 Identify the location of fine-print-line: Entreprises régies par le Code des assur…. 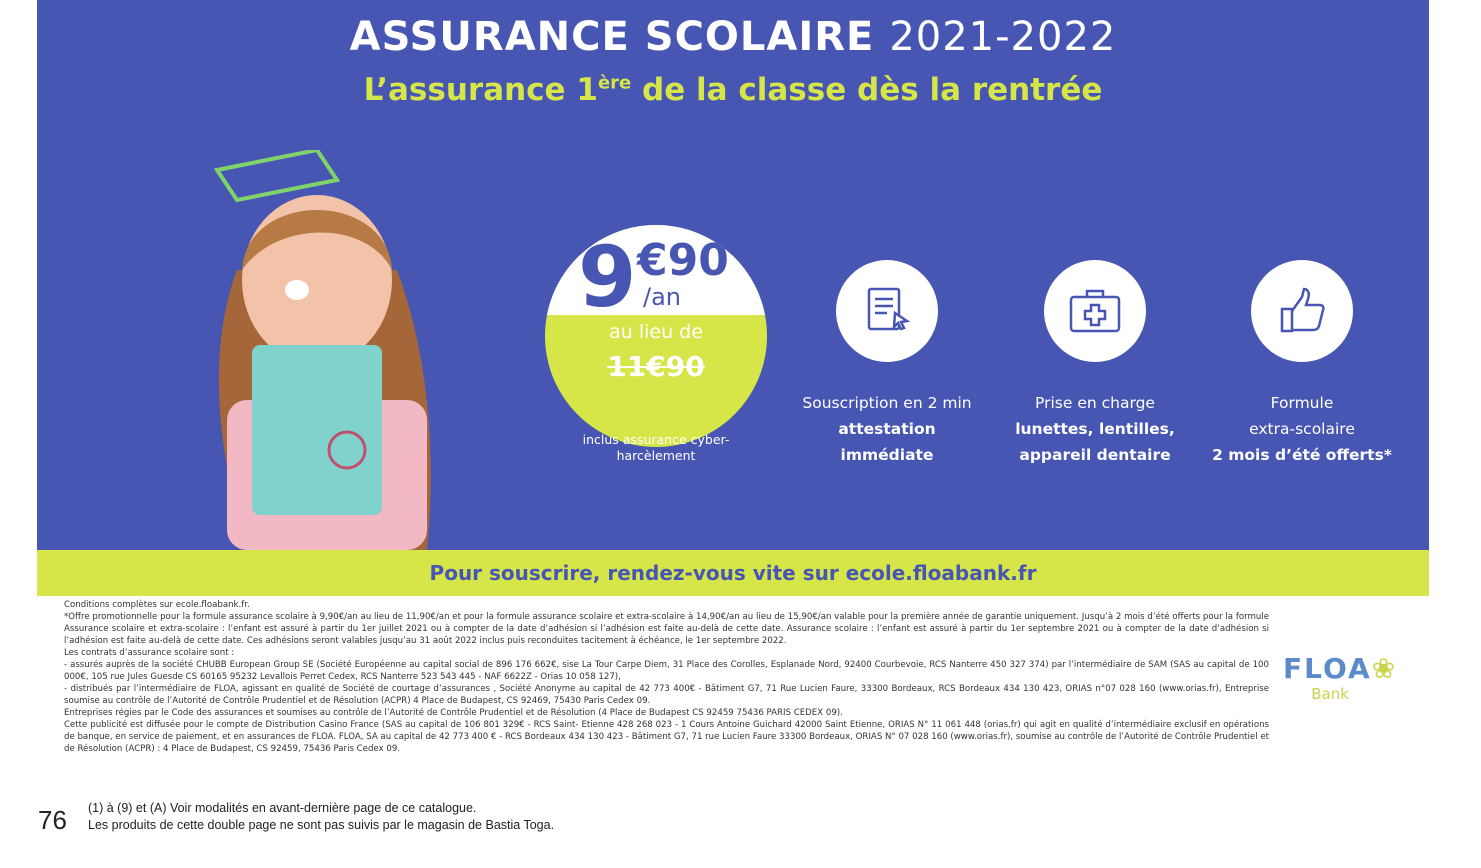
(453, 713).